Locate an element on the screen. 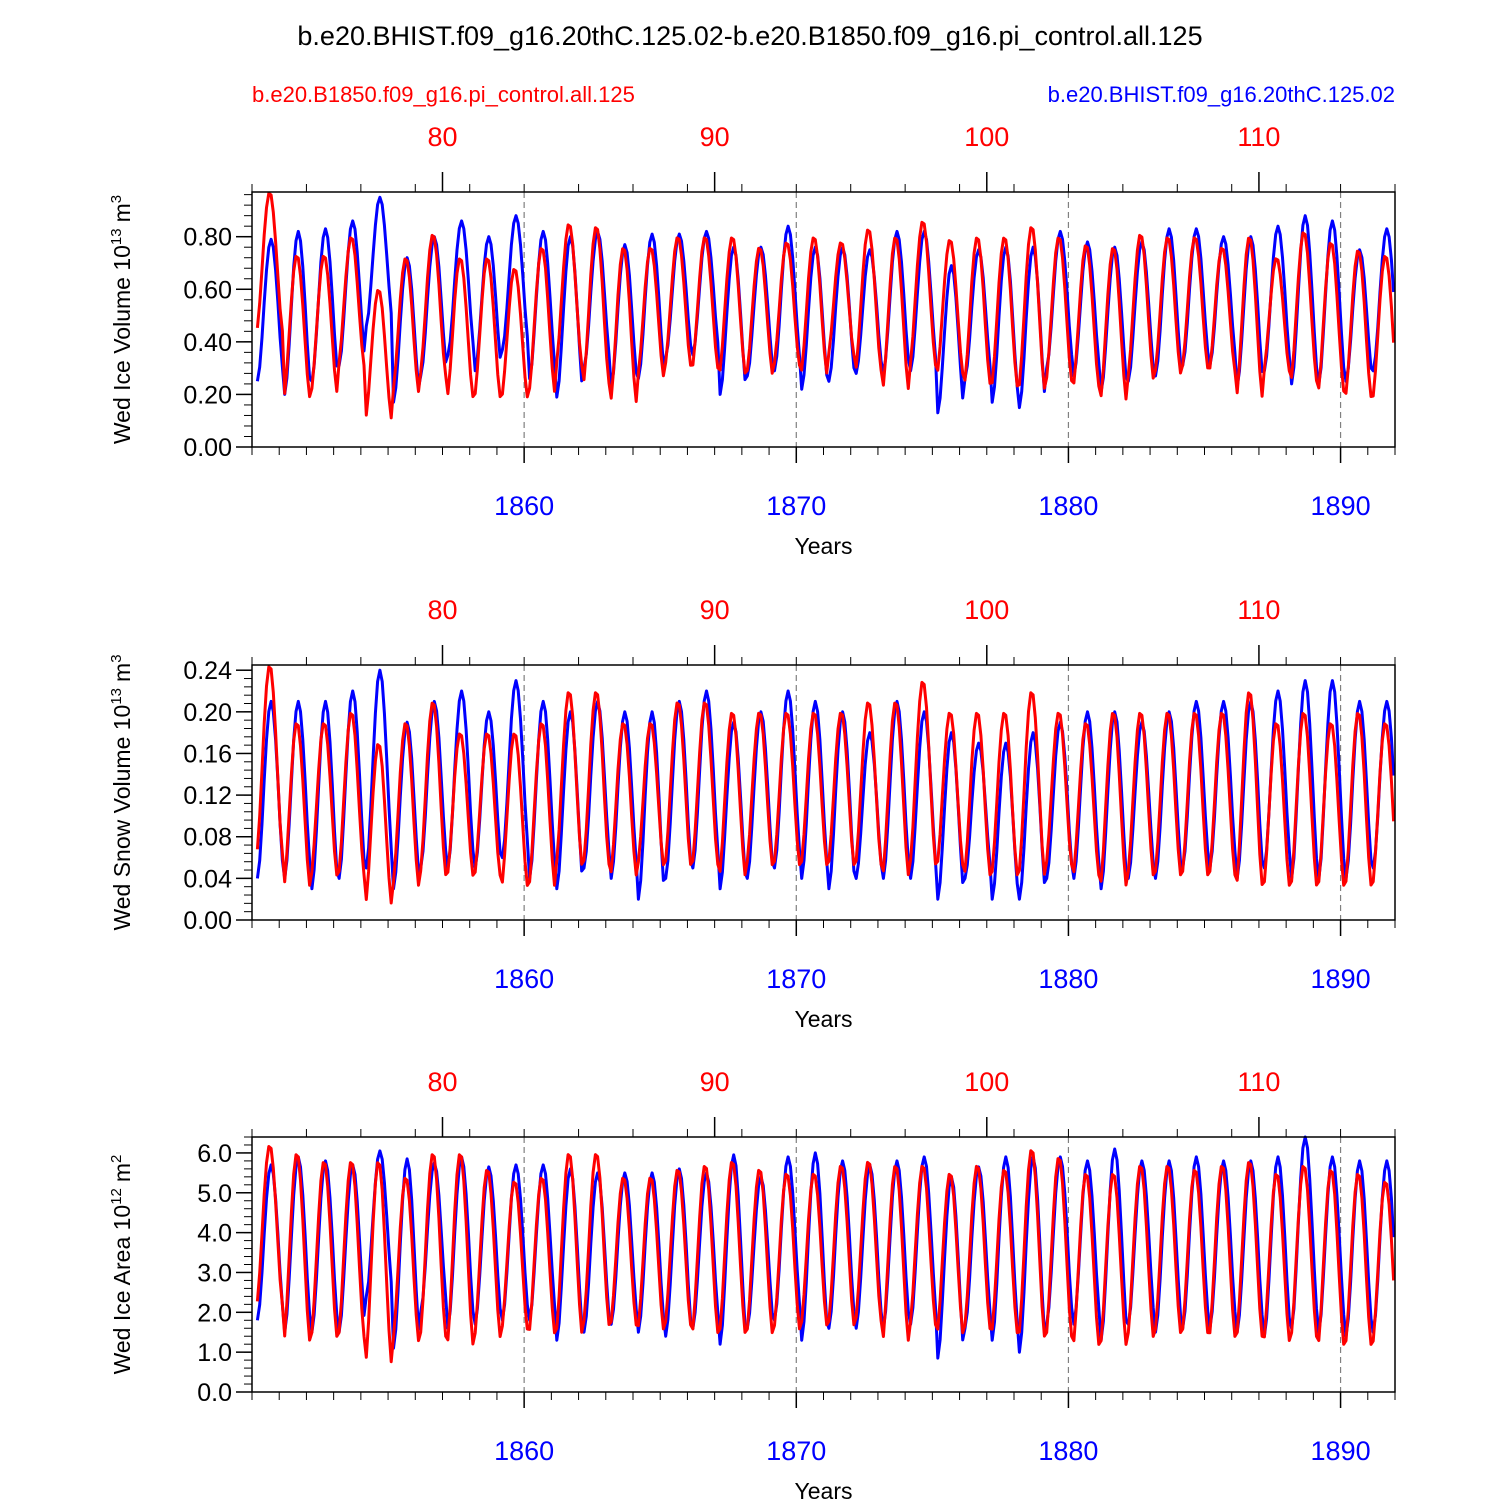 The width and height of the screenshot is (1500, 1500). y-tick-label: 6.0 is located at coordinates (214, 1154).